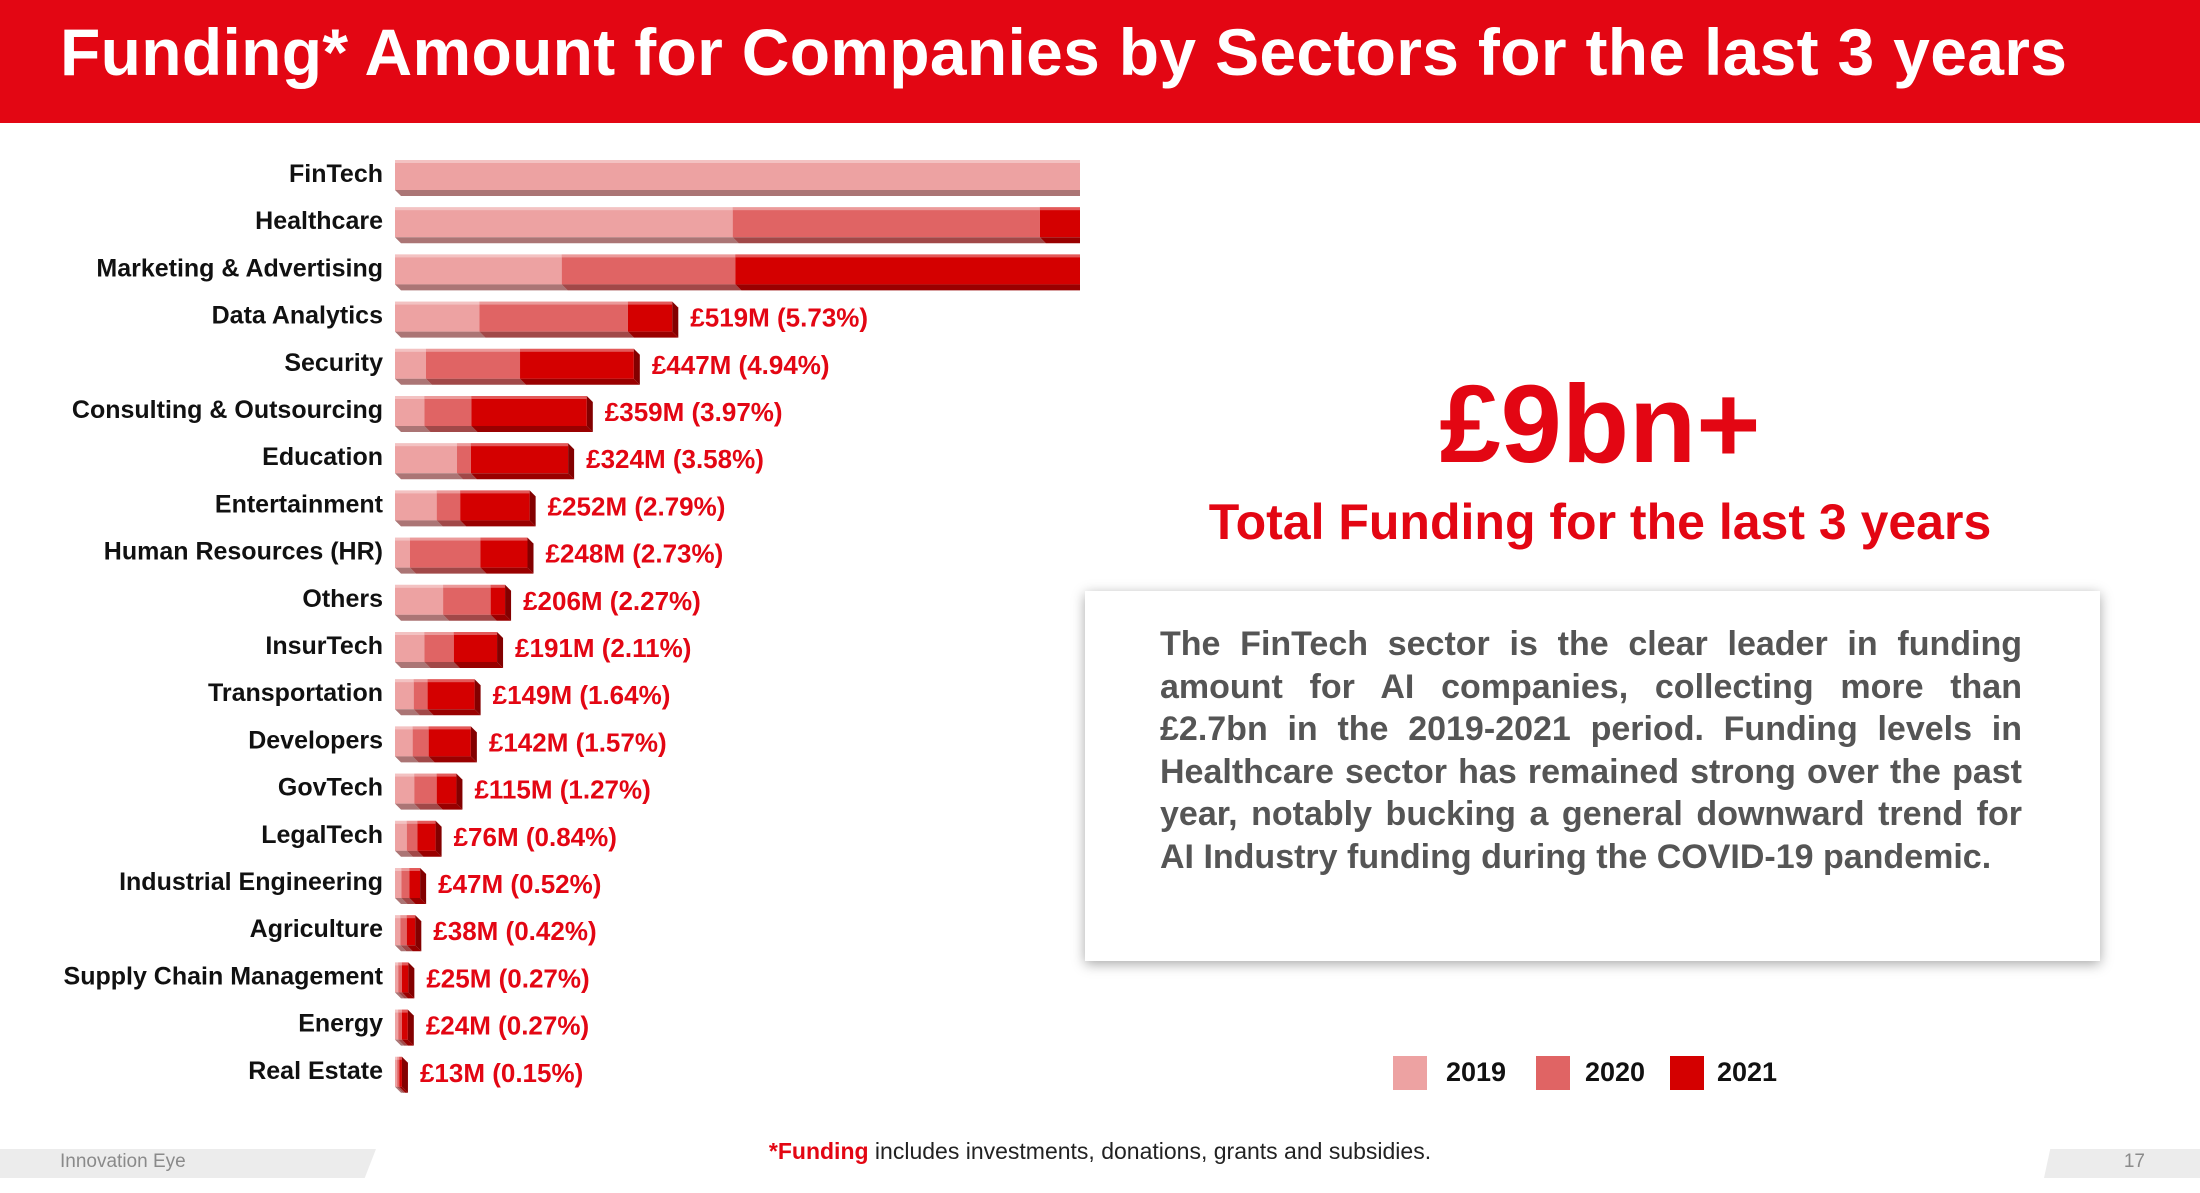 This screenshot has height=1193, width=2200. What do you see at coordinates (401, 822) in the screenshot?
I see `bar-highlight-2019-legaltech` at bounding box center [401, 822].